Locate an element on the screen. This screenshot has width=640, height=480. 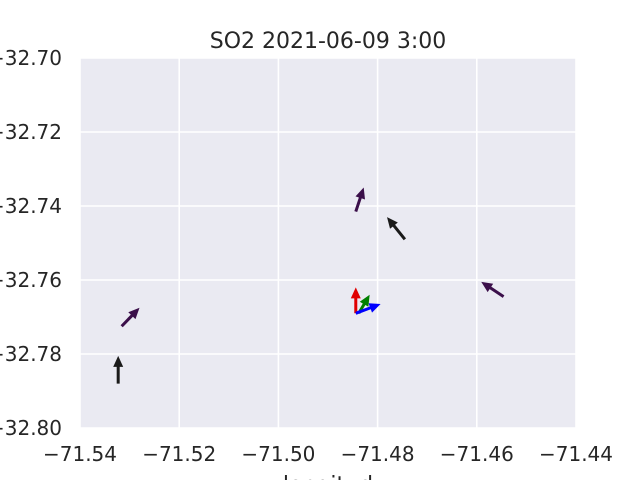
y-tick-label: −32.72 is located at coordinates (31, 132).